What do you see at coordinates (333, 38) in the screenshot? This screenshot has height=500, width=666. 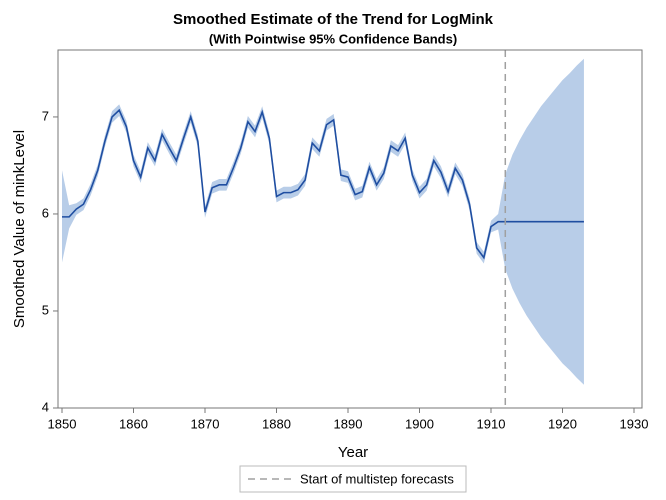 I see `chart-subtitle: (With Pointwise 95% Confidence Bands)` at bounding box center [333, 38].